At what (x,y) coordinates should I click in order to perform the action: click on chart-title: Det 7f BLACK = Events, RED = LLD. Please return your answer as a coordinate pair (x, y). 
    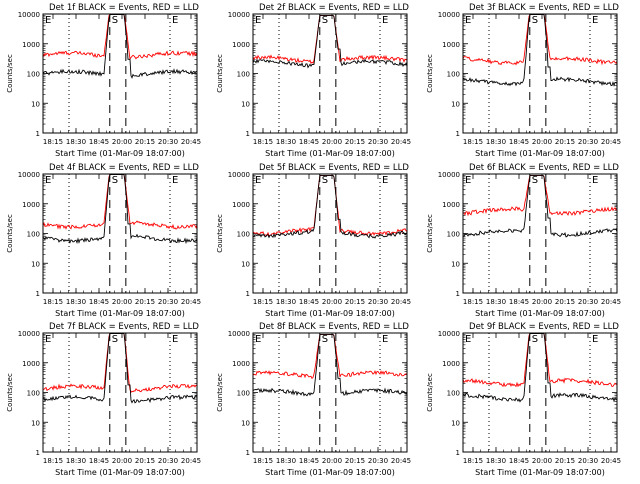
    Looking at the image, I should click on (124, 327).